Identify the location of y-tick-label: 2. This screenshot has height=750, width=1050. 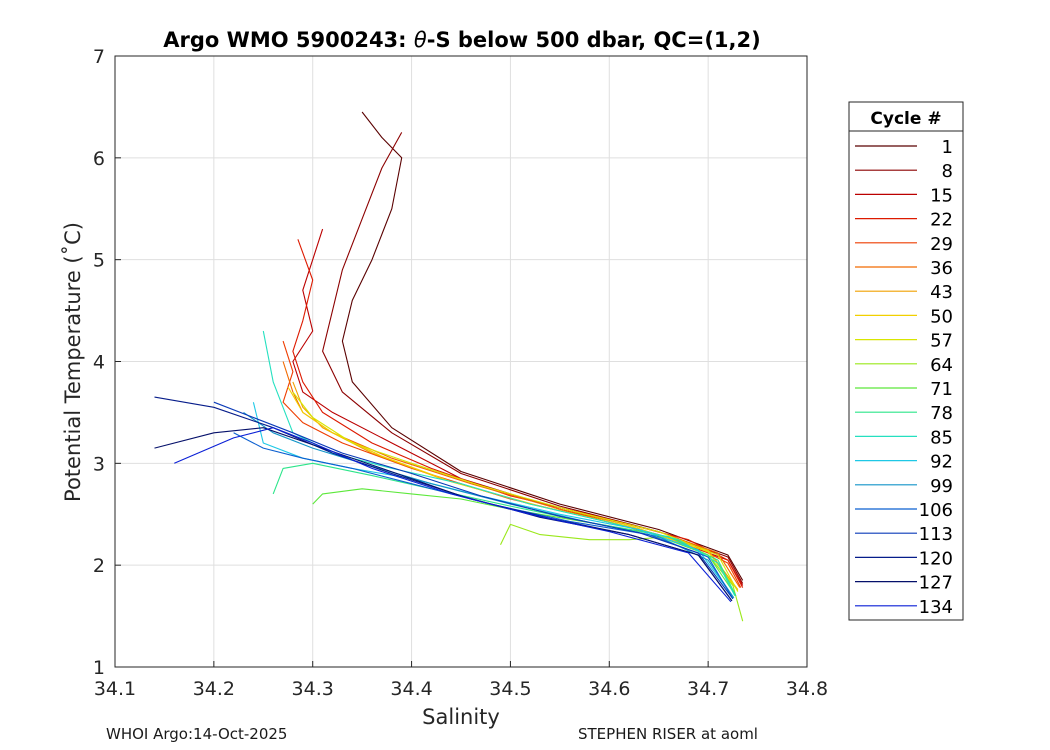
(99, 566).